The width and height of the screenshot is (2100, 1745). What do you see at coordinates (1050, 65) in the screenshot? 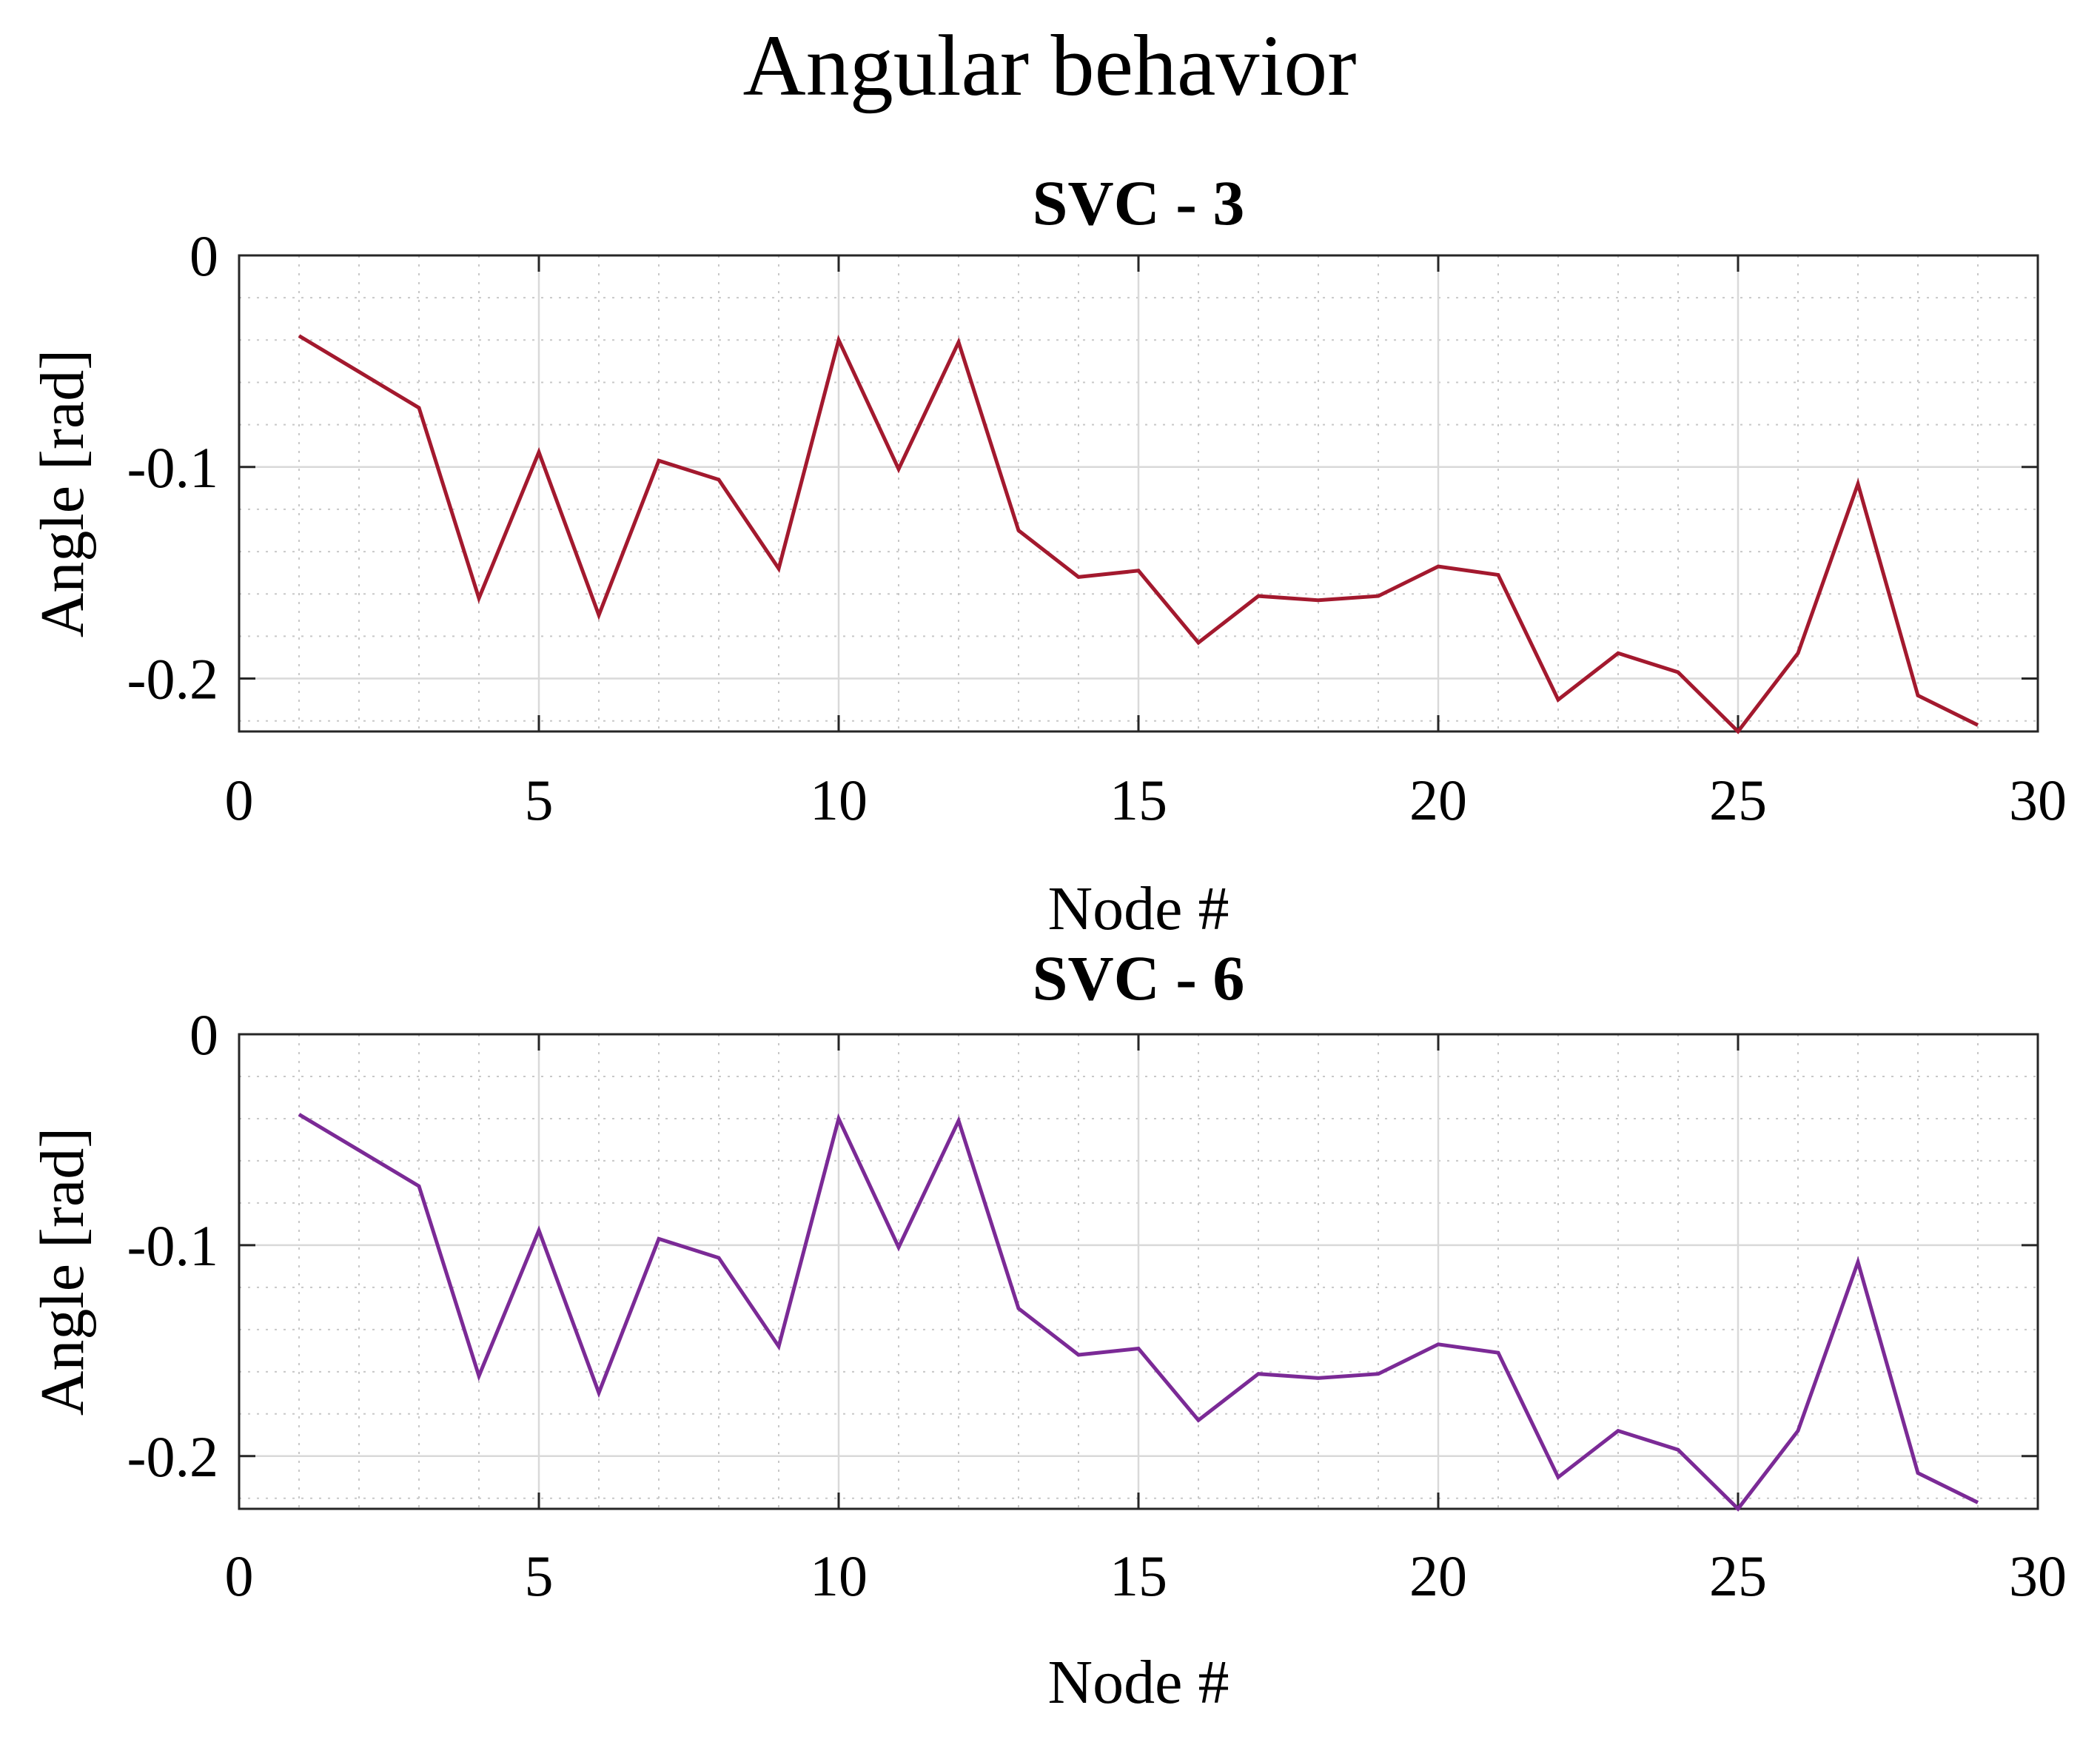
I see `figure-title: Angular behavior` at bounding box center [1050, 65].